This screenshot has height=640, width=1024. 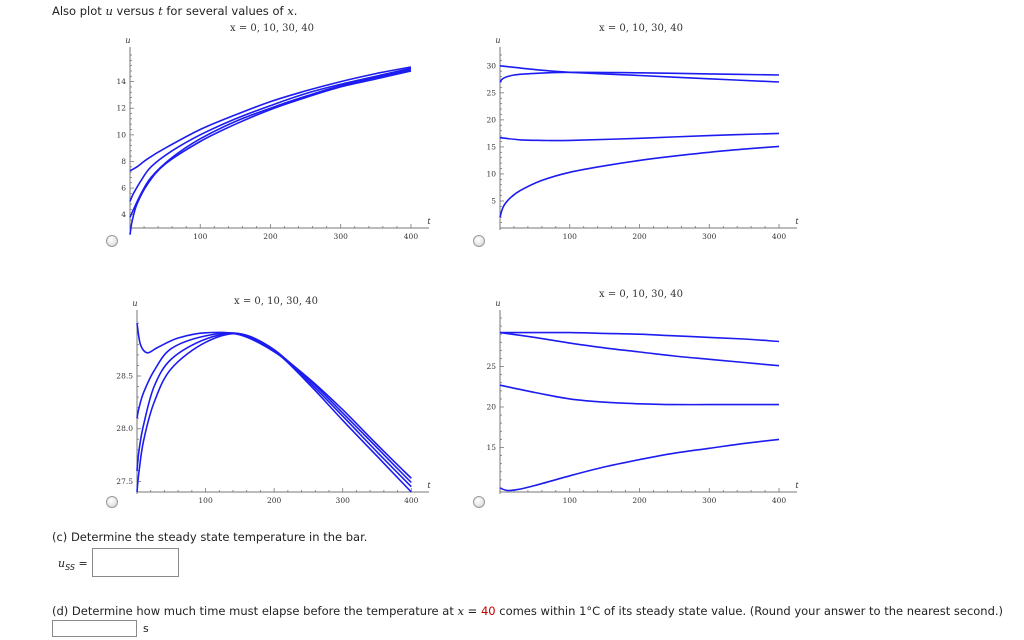 I want to click on y-tick-label: 8, so click(x=123, y=161).